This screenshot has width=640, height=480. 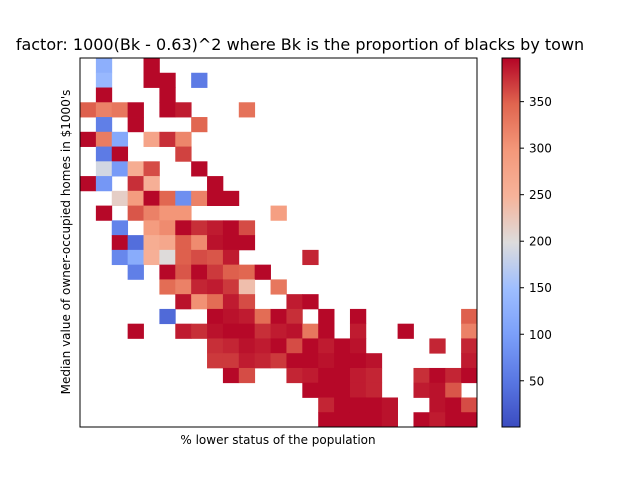 What do you see at coordinates (536, 381) in the screenshot?
I see `colorbar-tick-label: 50` at bounding box center [536, 381].